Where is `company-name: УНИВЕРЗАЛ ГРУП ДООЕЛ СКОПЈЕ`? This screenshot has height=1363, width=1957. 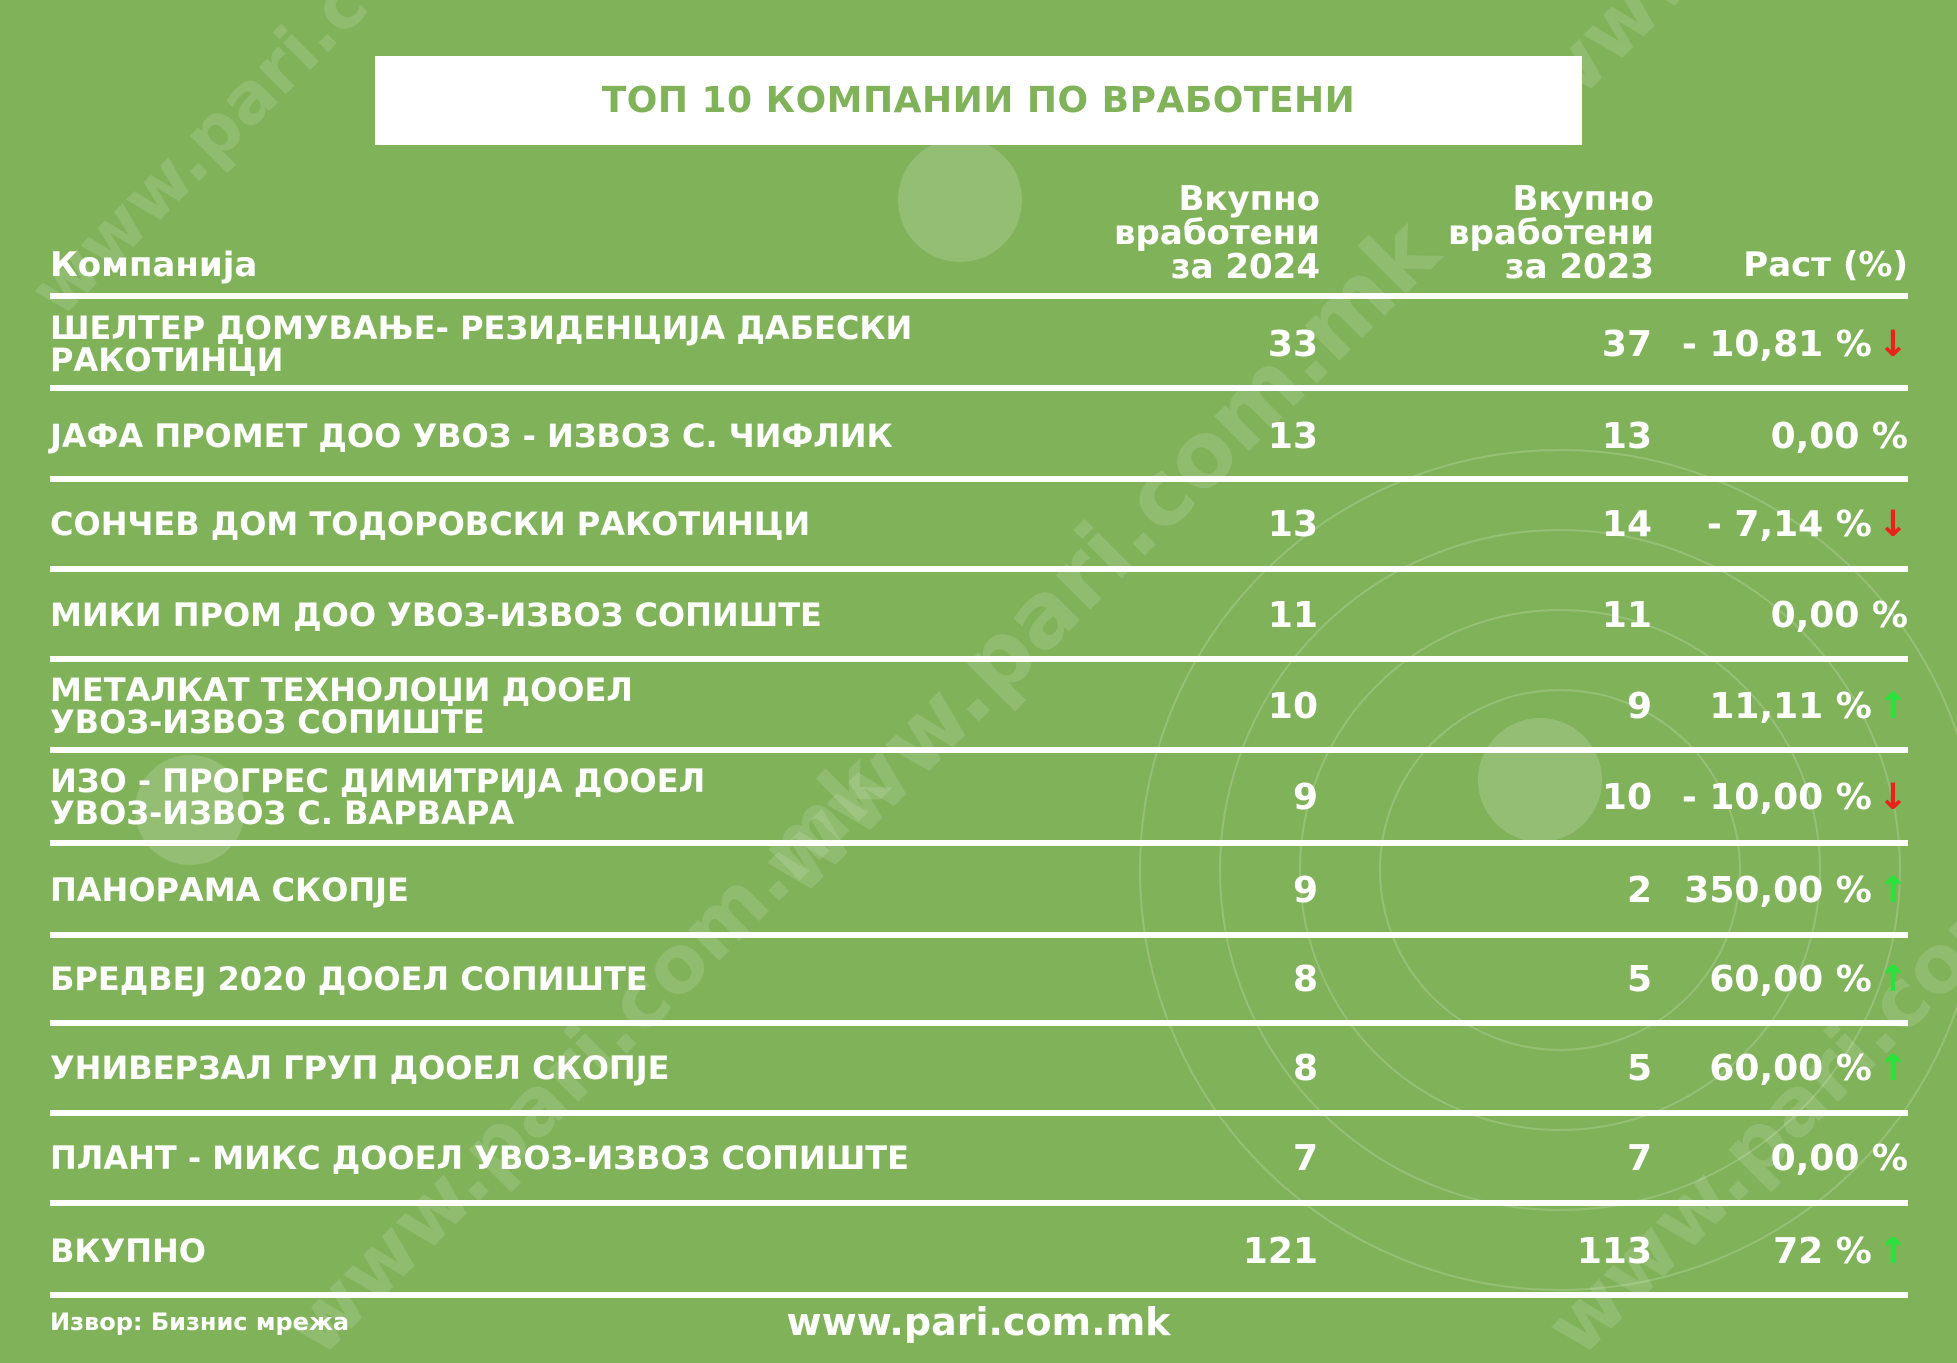 company-name: УНИВЕРЗАЛ ГРУП ДООЕЛ СКОПЈЕ is located at coordinates (360, 1068).